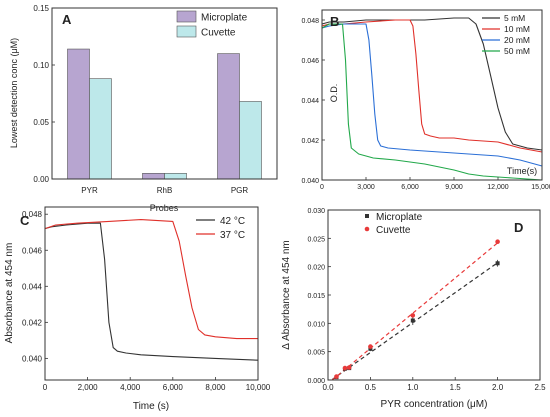 This screenshot has height=417, width=550. What do you see at coordinates (67, 19) in the screenshot?
I see `panel-letter-a: A` at bounding box center [67, 19].